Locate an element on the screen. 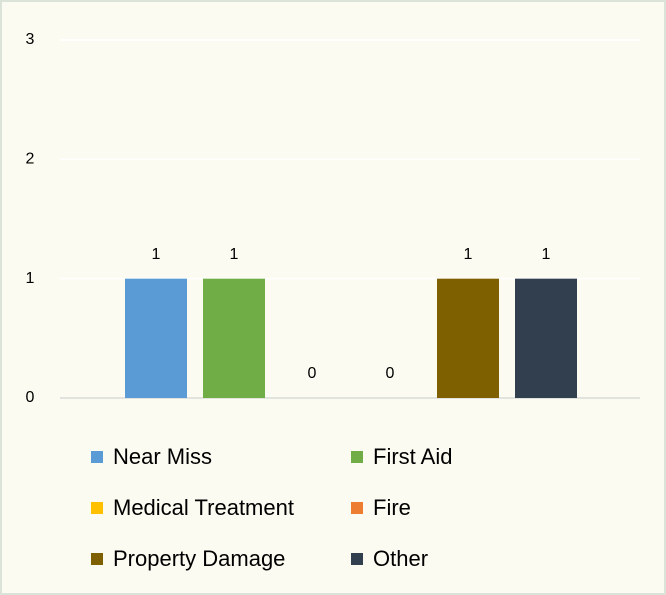  y-tick-label: 3 is located at coordinates (30, 39).